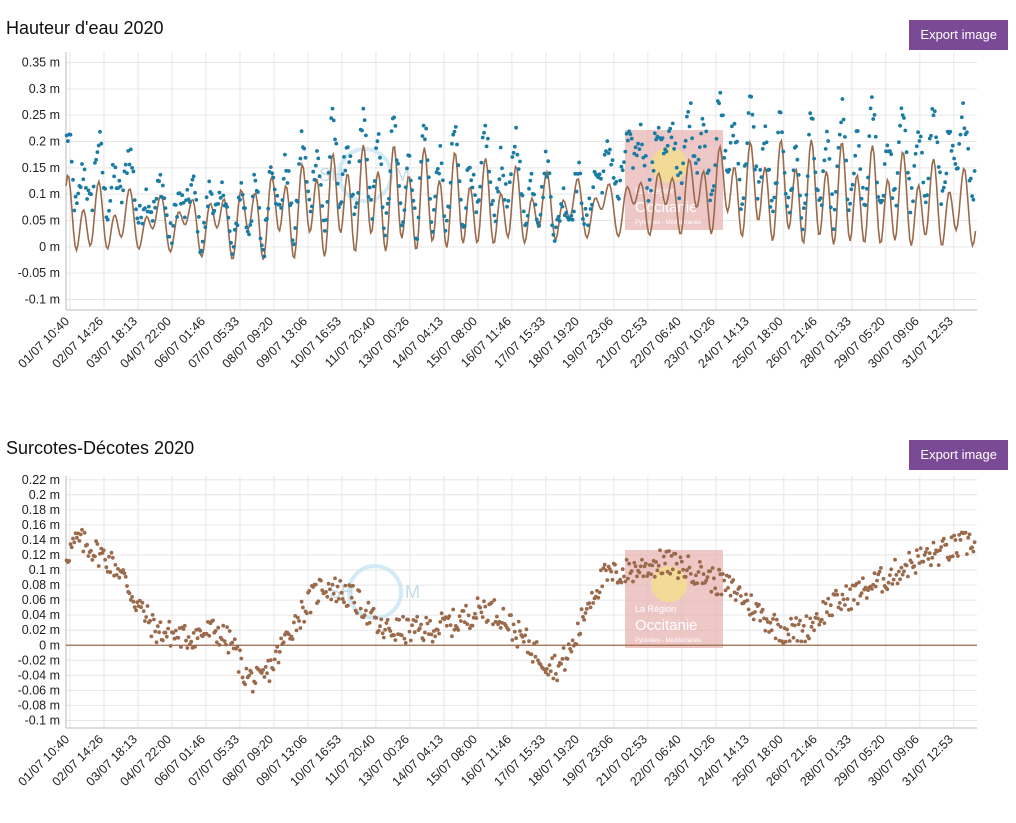 This screenshot has height=823, width=1016. What do you see at coordinates (44, 194) in the screenshot?
I see `y-tick-label: 0.1 m` at bounding box center [44, 194].